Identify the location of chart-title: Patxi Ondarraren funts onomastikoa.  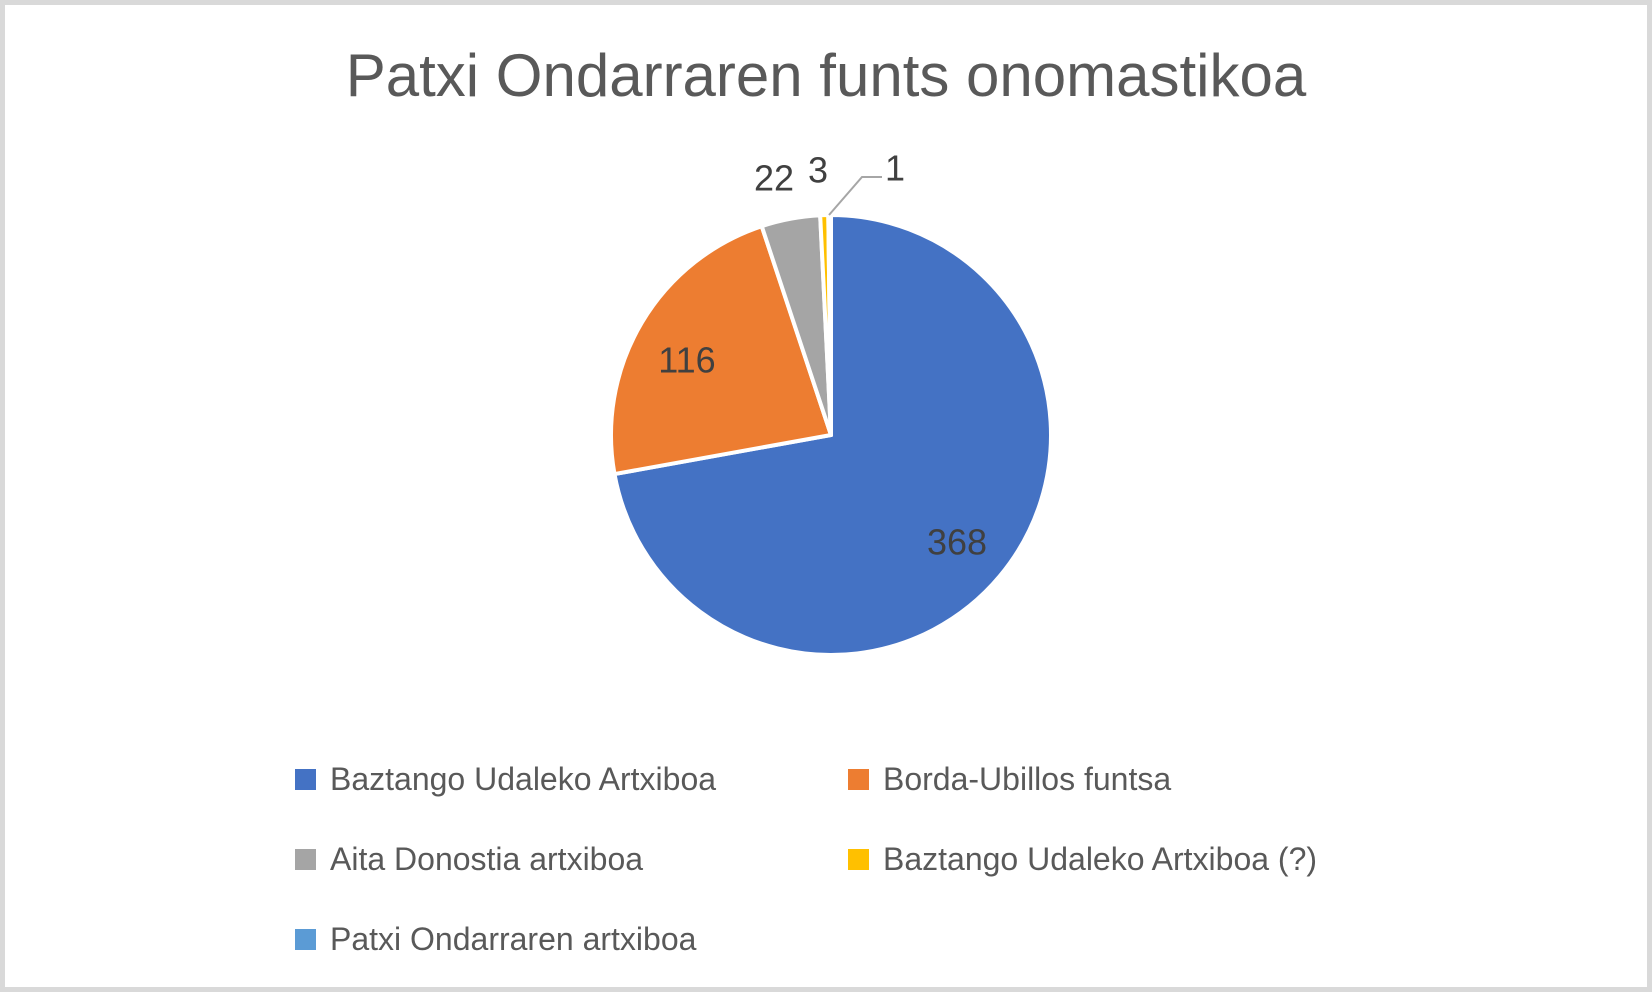
(826, 75).